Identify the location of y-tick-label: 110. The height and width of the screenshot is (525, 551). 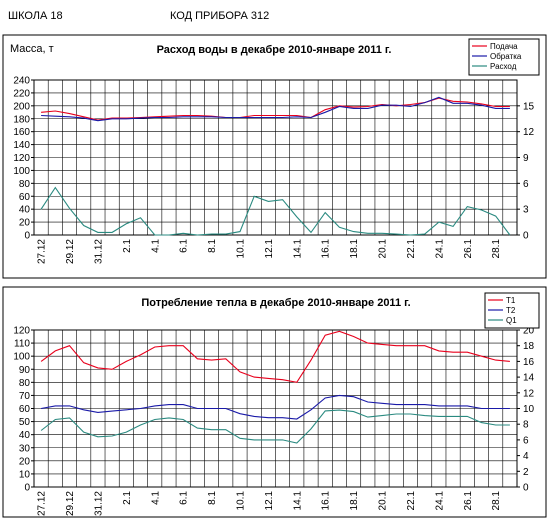
(22, 344).